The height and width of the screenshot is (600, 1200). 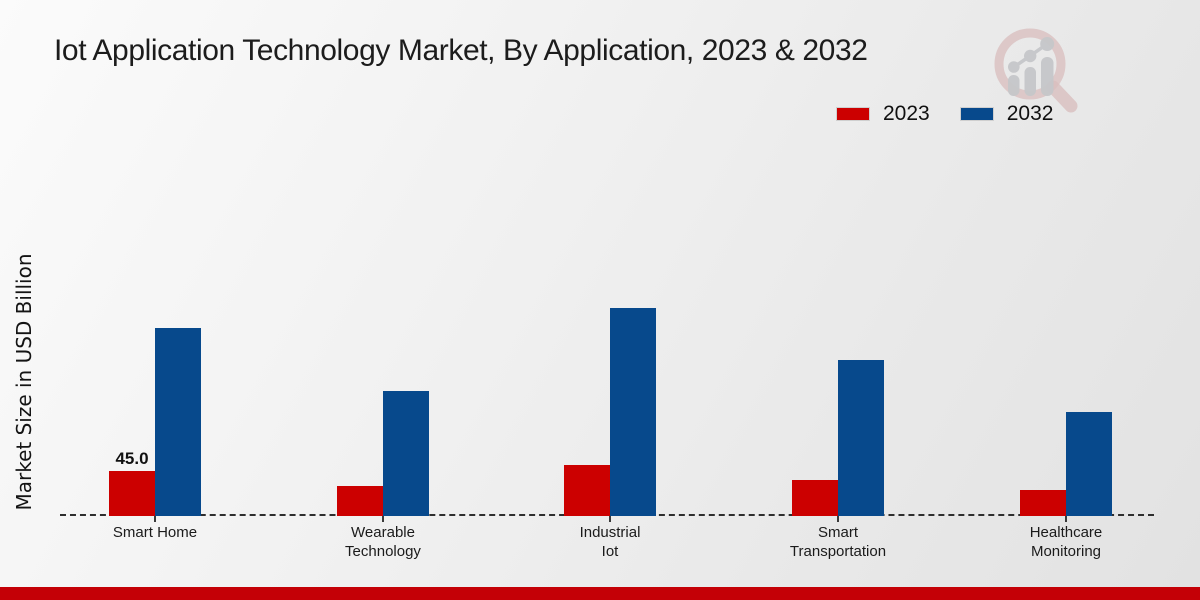 What do you see at coordinates (861, 438) in the screenshot?
I see `bar-2032-smart-transportation` at bounding box center [861, 438].